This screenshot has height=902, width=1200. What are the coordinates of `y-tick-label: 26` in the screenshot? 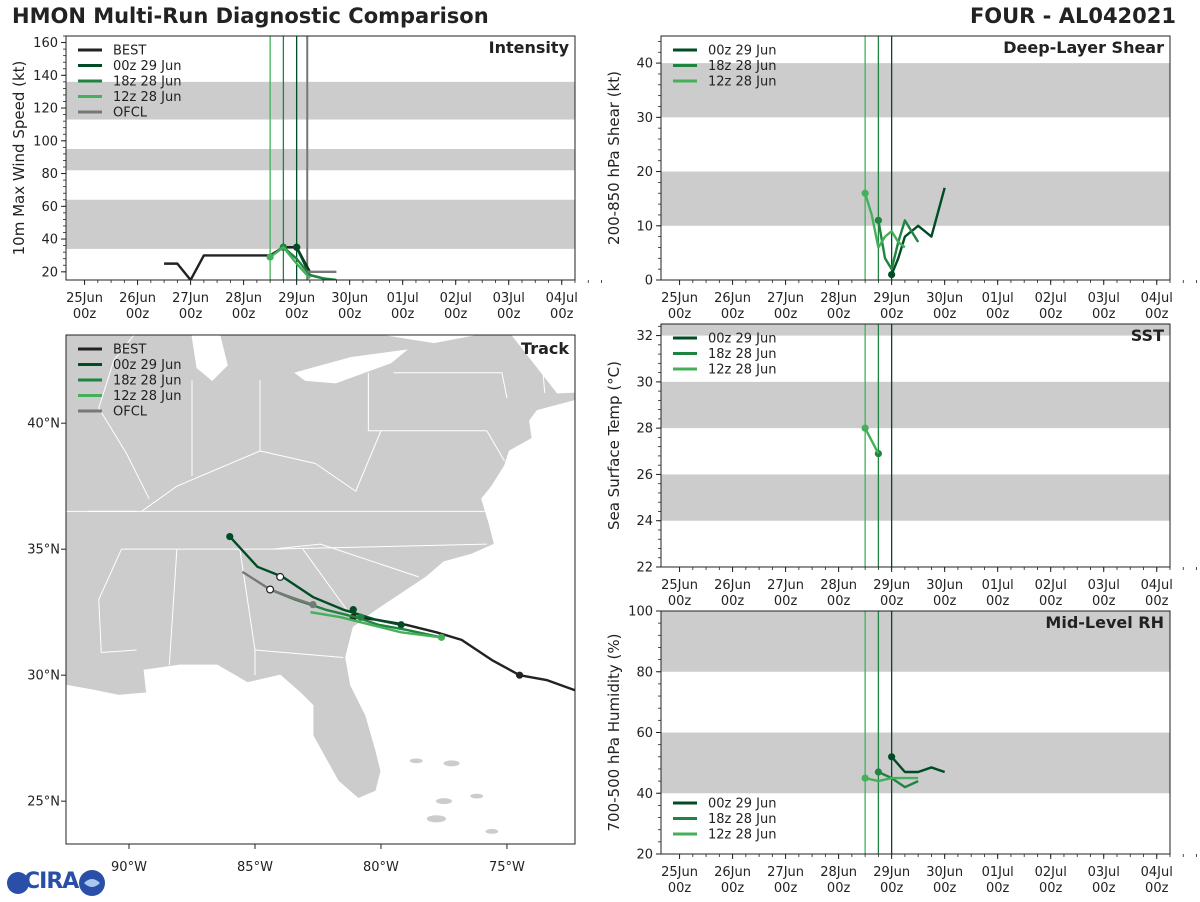 It's located at (644, 475).